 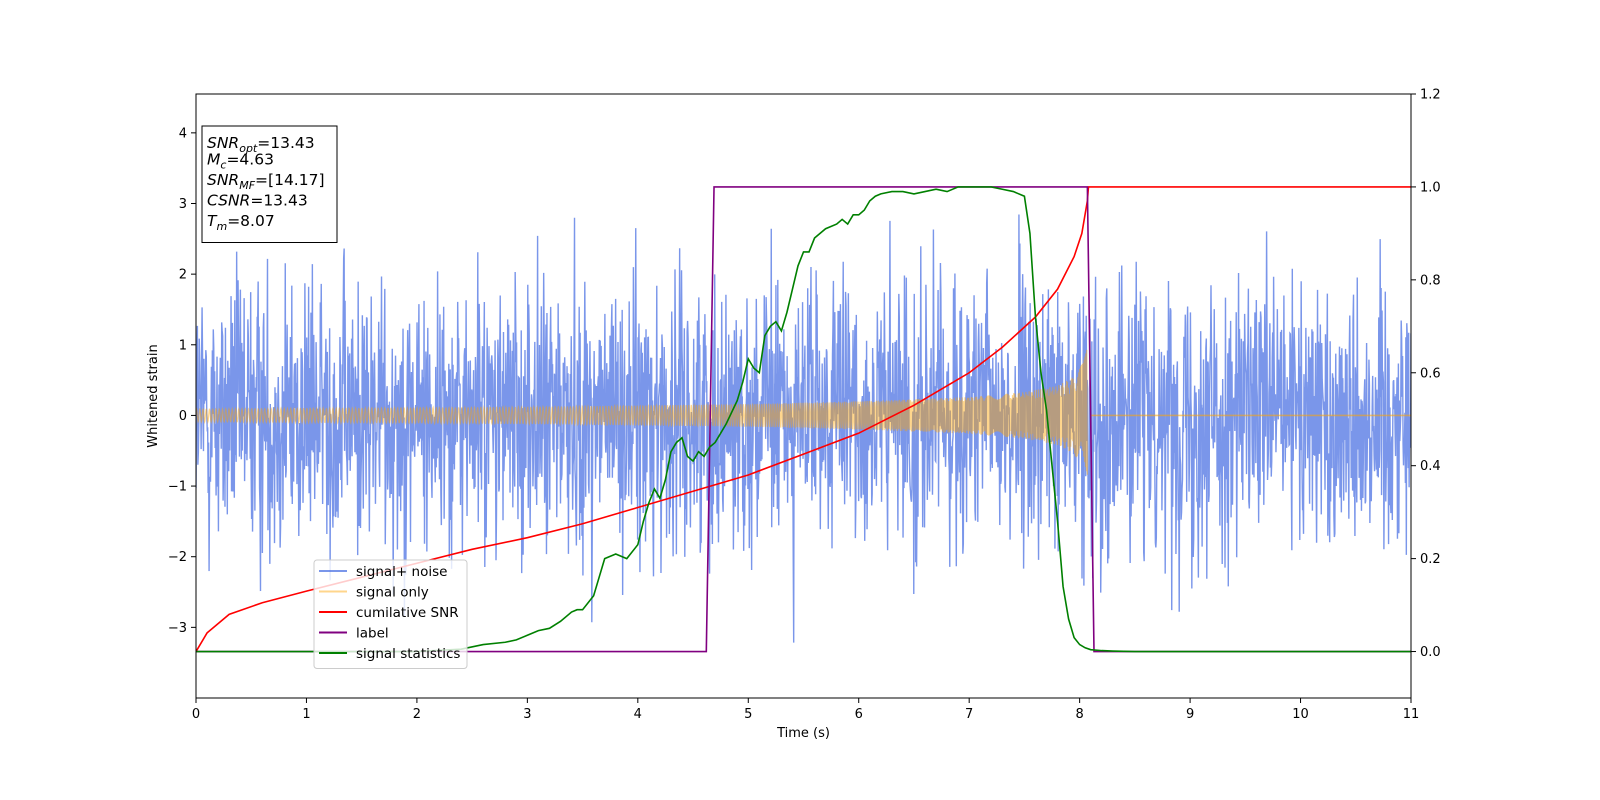 I want to click on x-tick-label: 6, so click(x=859, y=714).